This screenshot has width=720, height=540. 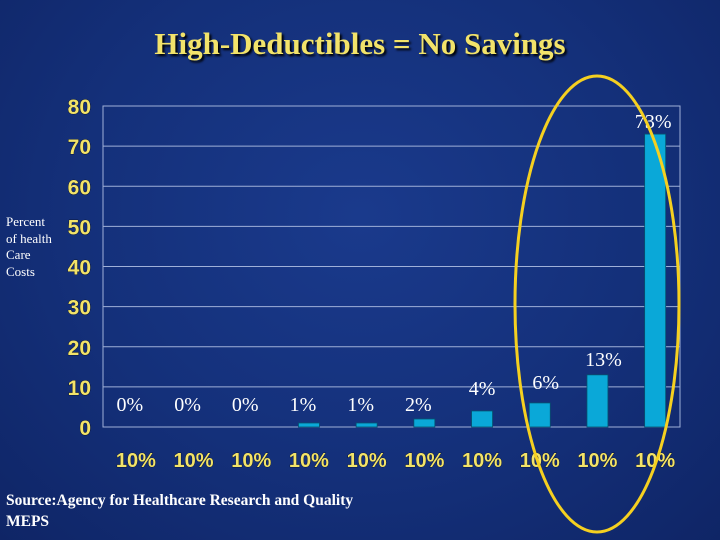 I want to click on chart-title: High-Deductibles = No Savings, so click(x=360, y=43).